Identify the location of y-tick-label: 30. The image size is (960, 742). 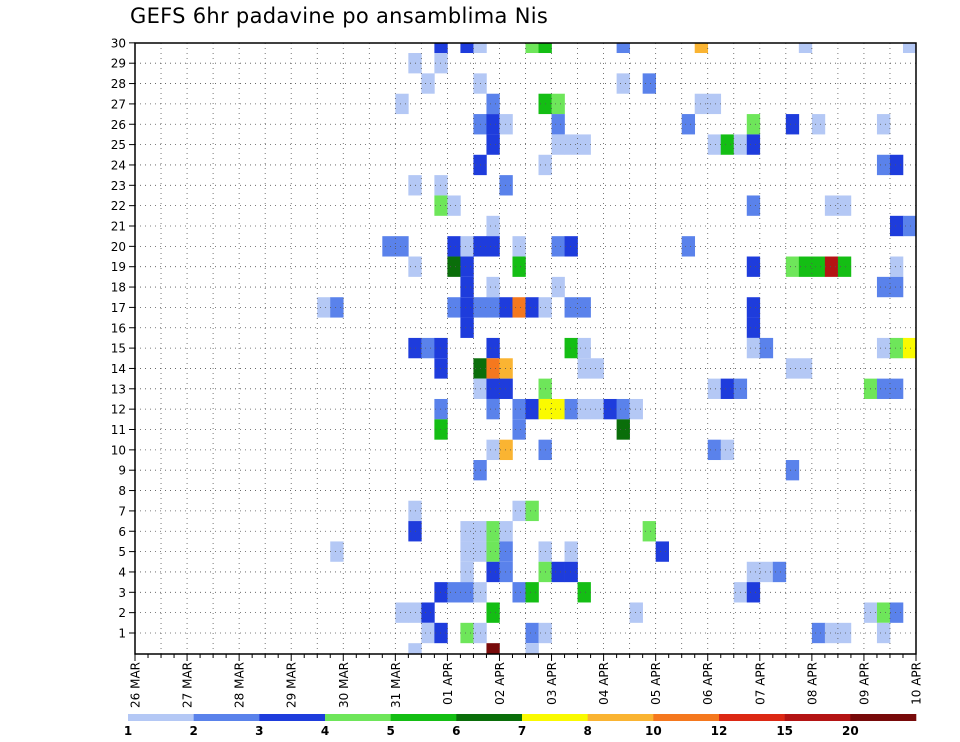
(118, 43).